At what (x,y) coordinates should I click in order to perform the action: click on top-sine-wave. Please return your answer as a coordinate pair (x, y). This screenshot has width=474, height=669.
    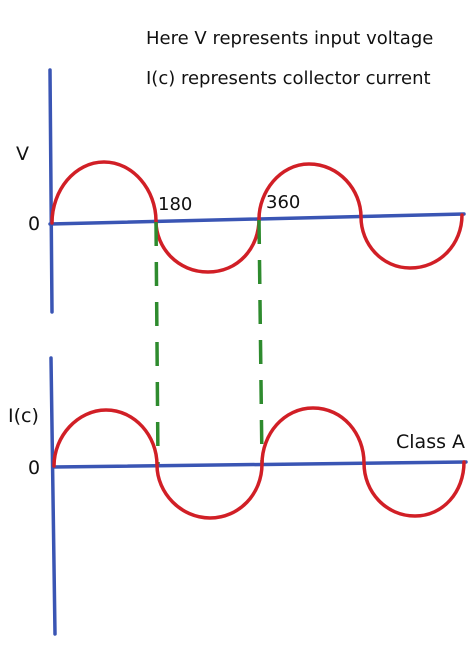
    Looking at the image, I should click on (257, 217).